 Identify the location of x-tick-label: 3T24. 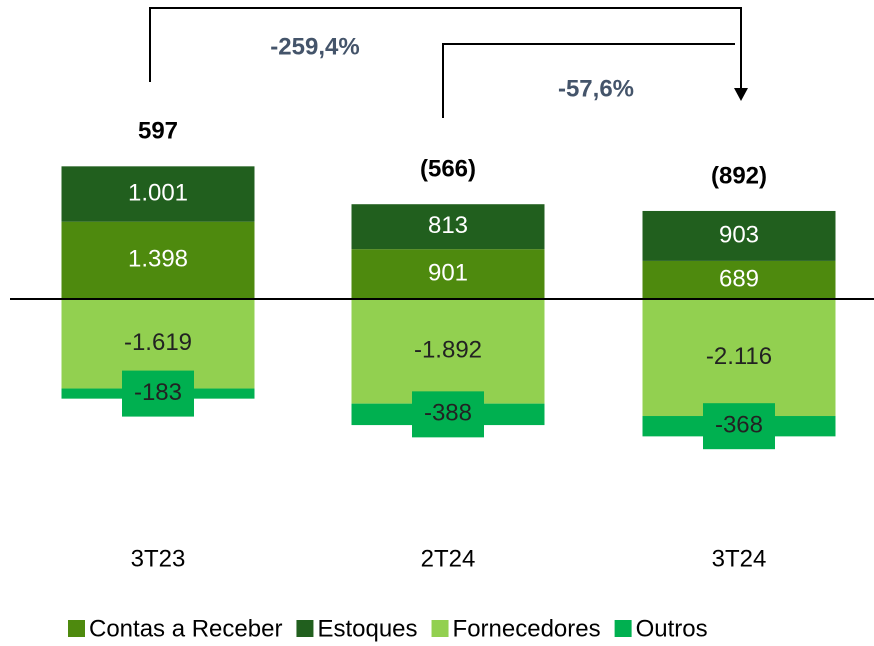
(739, 558).